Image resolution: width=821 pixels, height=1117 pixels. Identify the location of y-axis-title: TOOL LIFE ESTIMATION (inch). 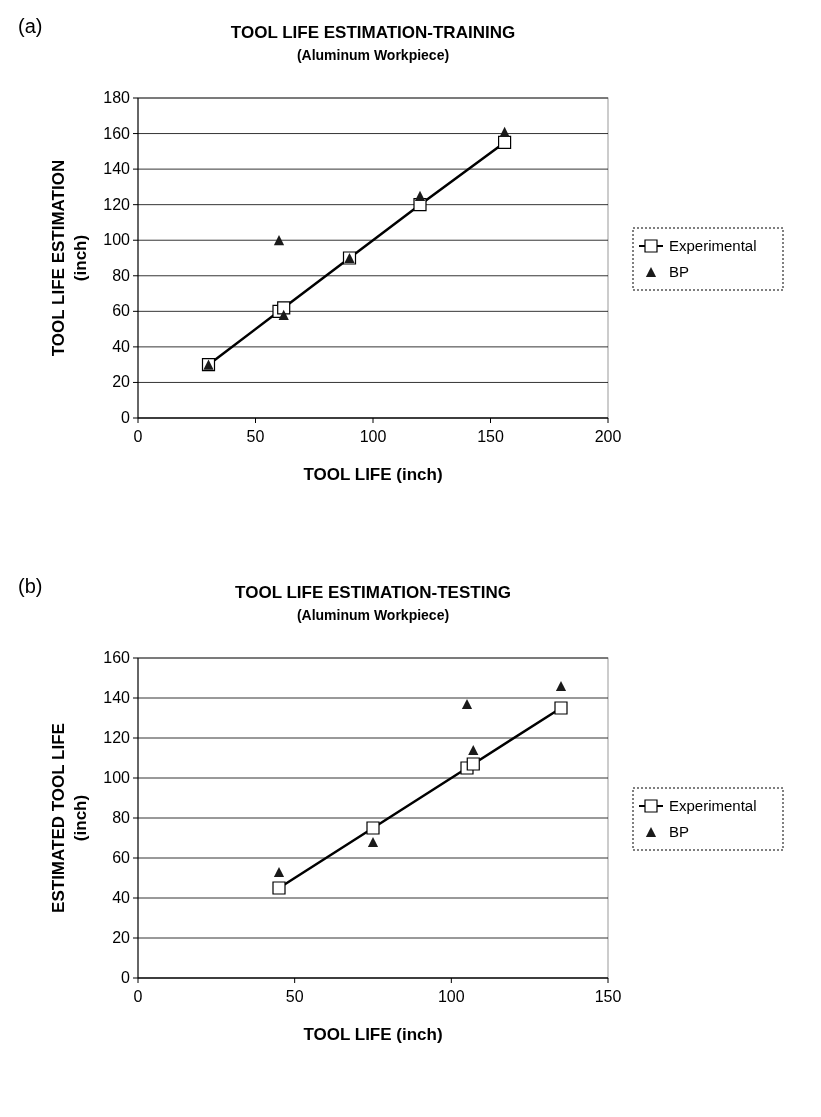
(69, 258).